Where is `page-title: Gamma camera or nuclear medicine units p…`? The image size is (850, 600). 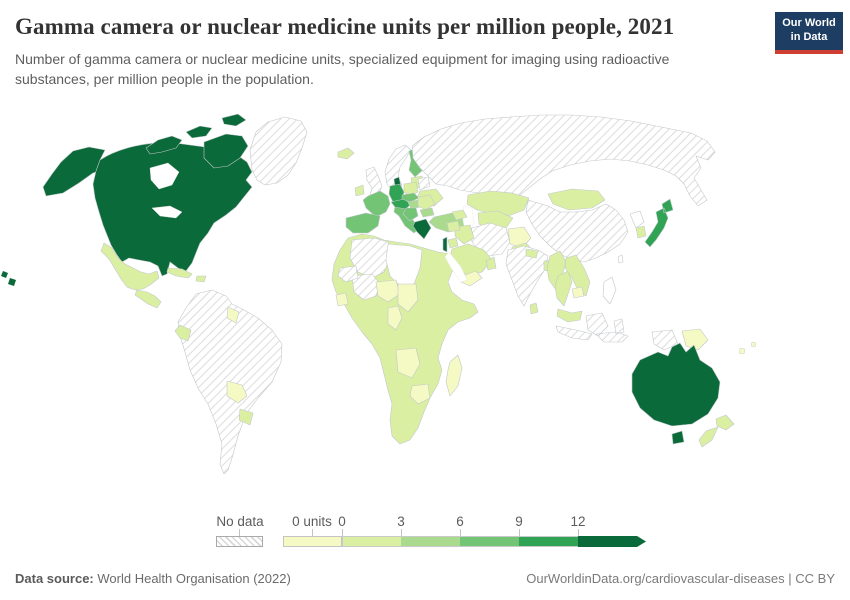
page-title: Gamma camera or nuclear medicine units p… is located at coordinates (345, 26).